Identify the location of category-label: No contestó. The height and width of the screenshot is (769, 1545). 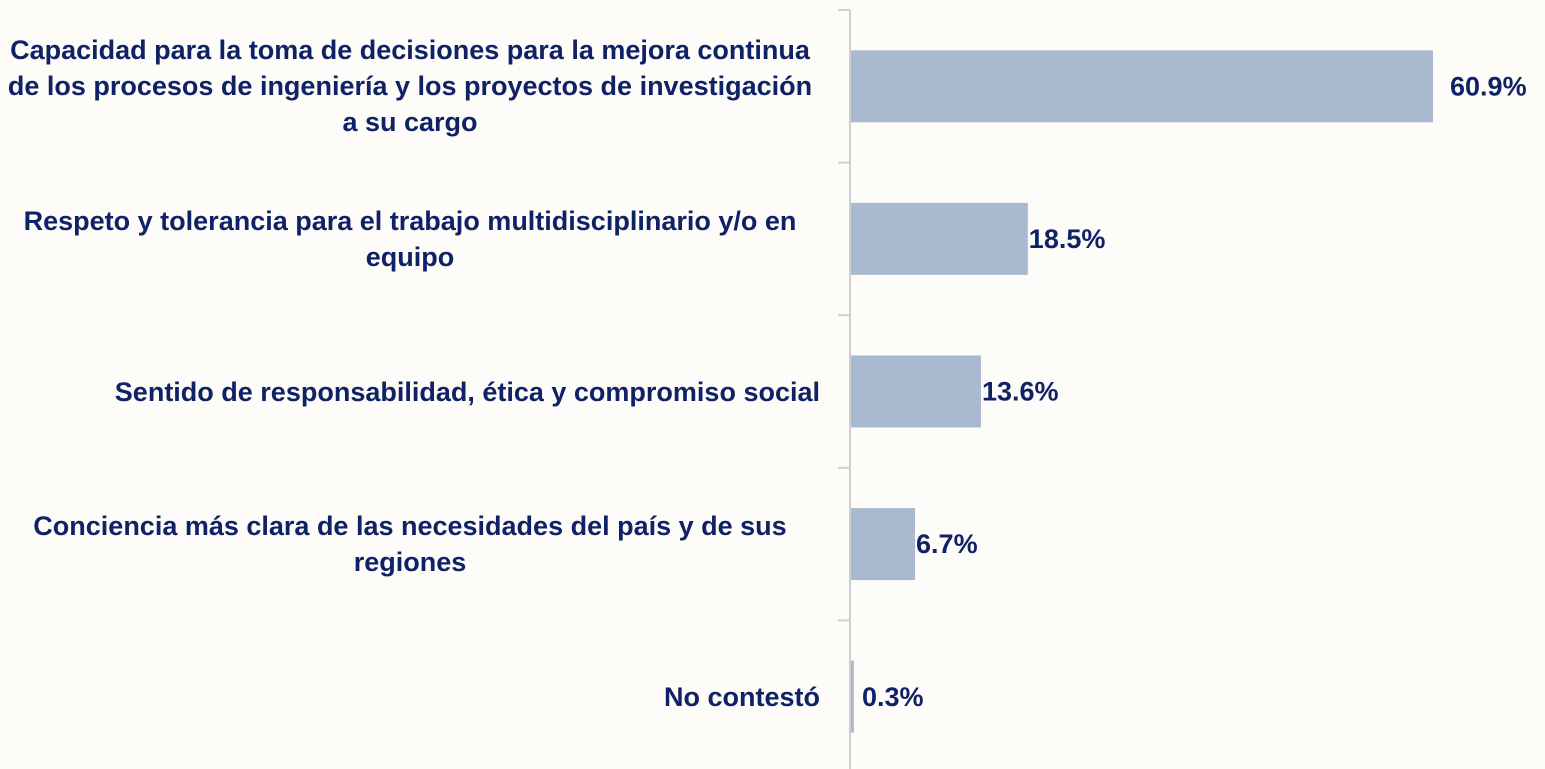
(741, 696).